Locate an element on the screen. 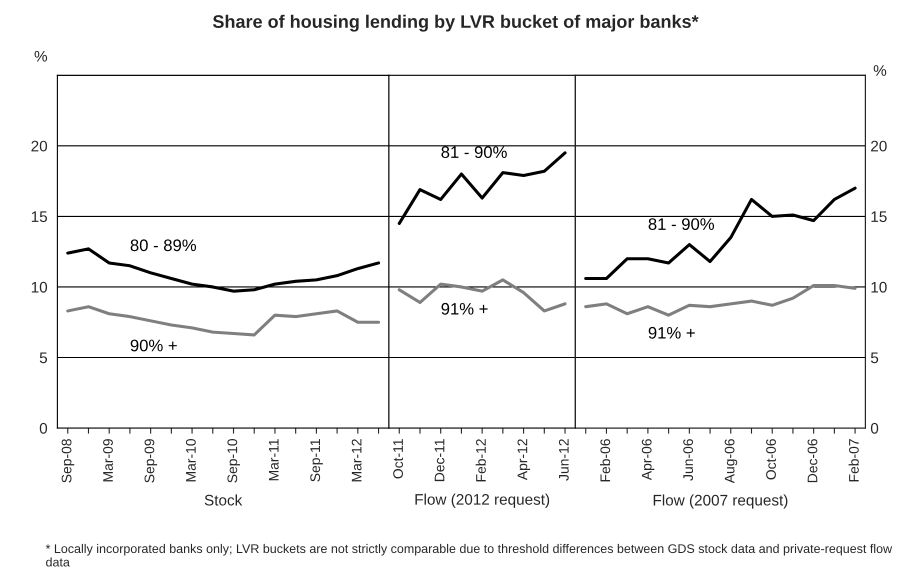 The height and width of the screenshot is (588, 911). y-tick-label: 15 is located at coordinates (40, 216).